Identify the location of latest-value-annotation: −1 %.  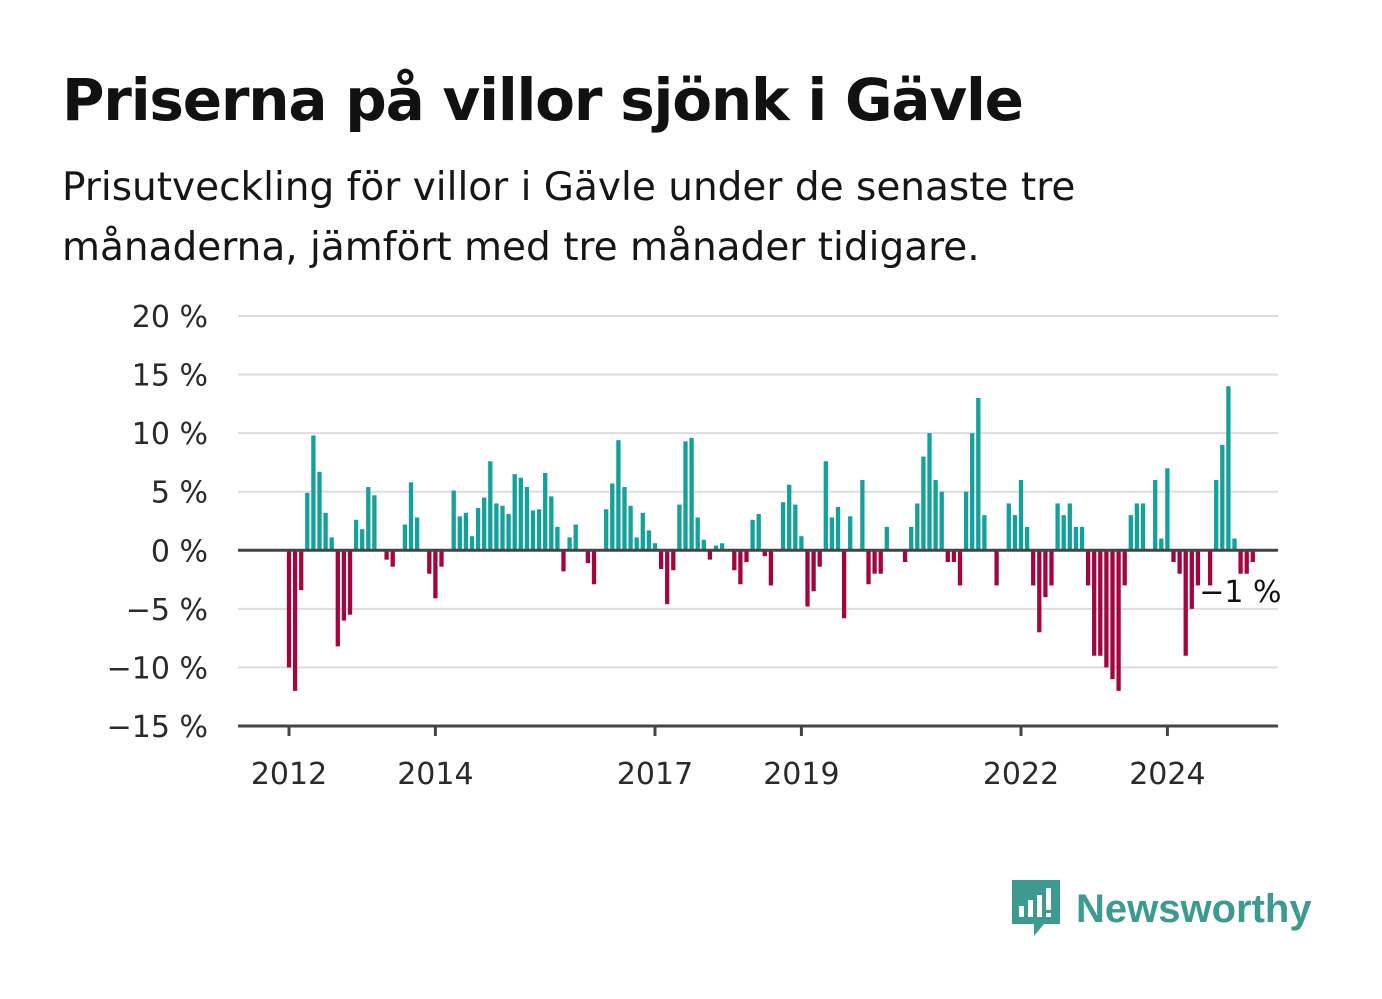
(1240, 592).